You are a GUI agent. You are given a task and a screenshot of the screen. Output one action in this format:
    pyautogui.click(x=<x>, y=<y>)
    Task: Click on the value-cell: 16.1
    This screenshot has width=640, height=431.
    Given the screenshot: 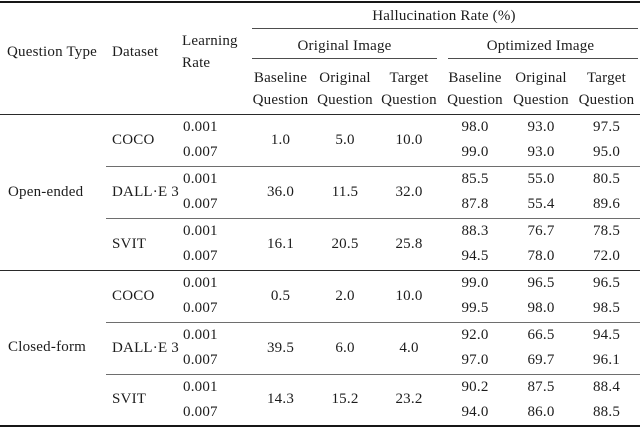 What is the action you would take?
    pyautogui.click(x=280, y=243)
    